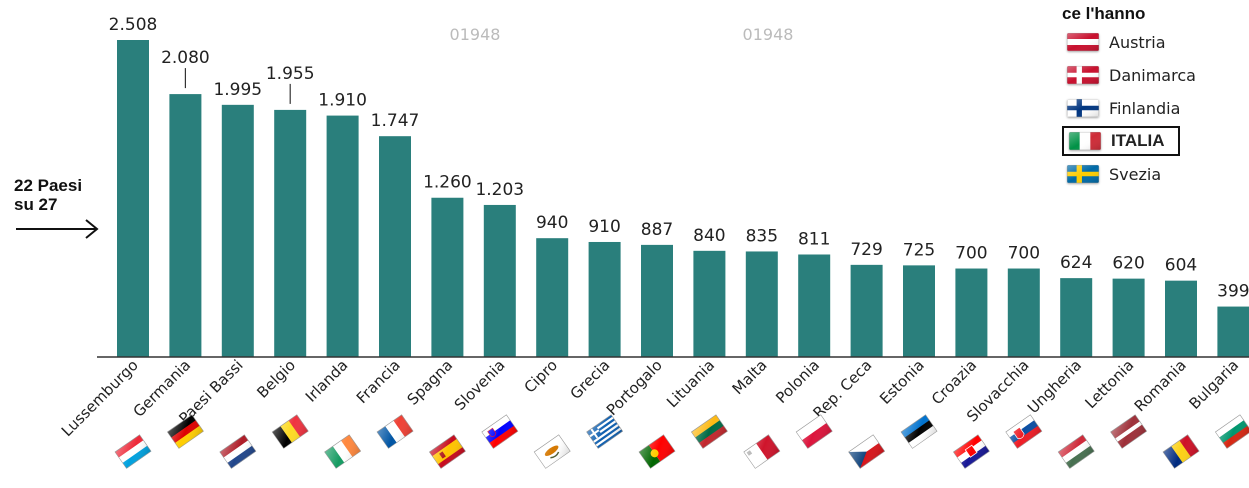 Image resolution: width=1249 pixels, height=488 pixels. Describe the element at coordinates (480, 385) in the screenshot. I see `category-label: Slovenia` at that location.